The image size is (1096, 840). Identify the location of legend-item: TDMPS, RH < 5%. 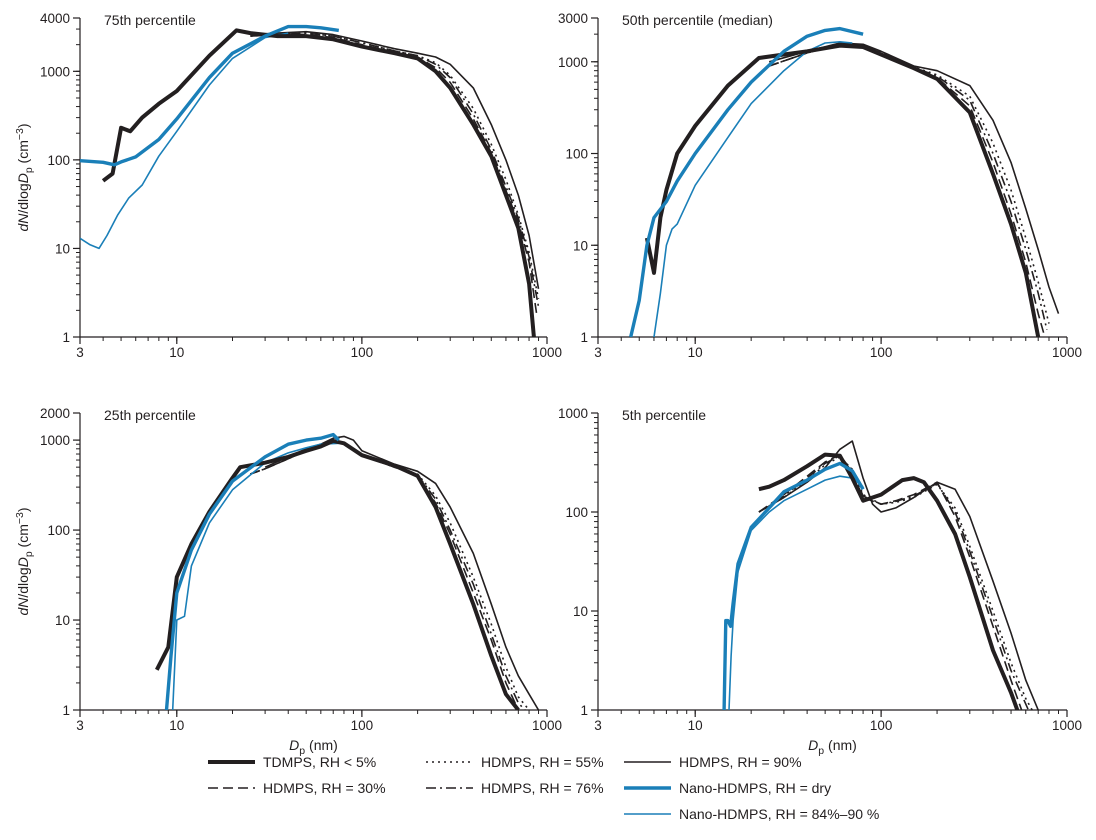
(292, 762).